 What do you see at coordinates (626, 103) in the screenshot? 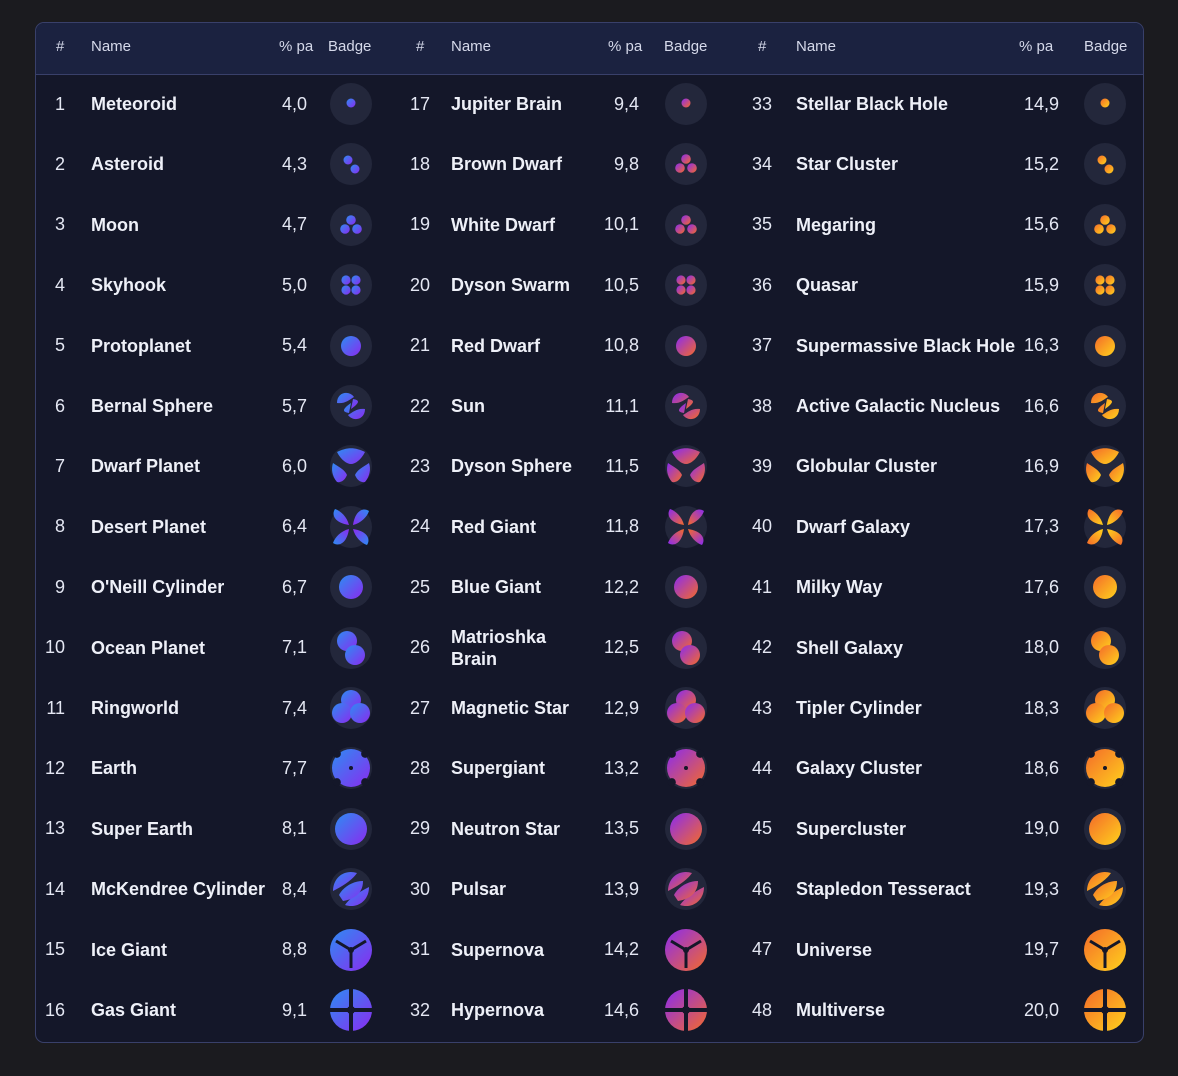
I see `annual-rate: 9,4` at bounding box center [626, 103].